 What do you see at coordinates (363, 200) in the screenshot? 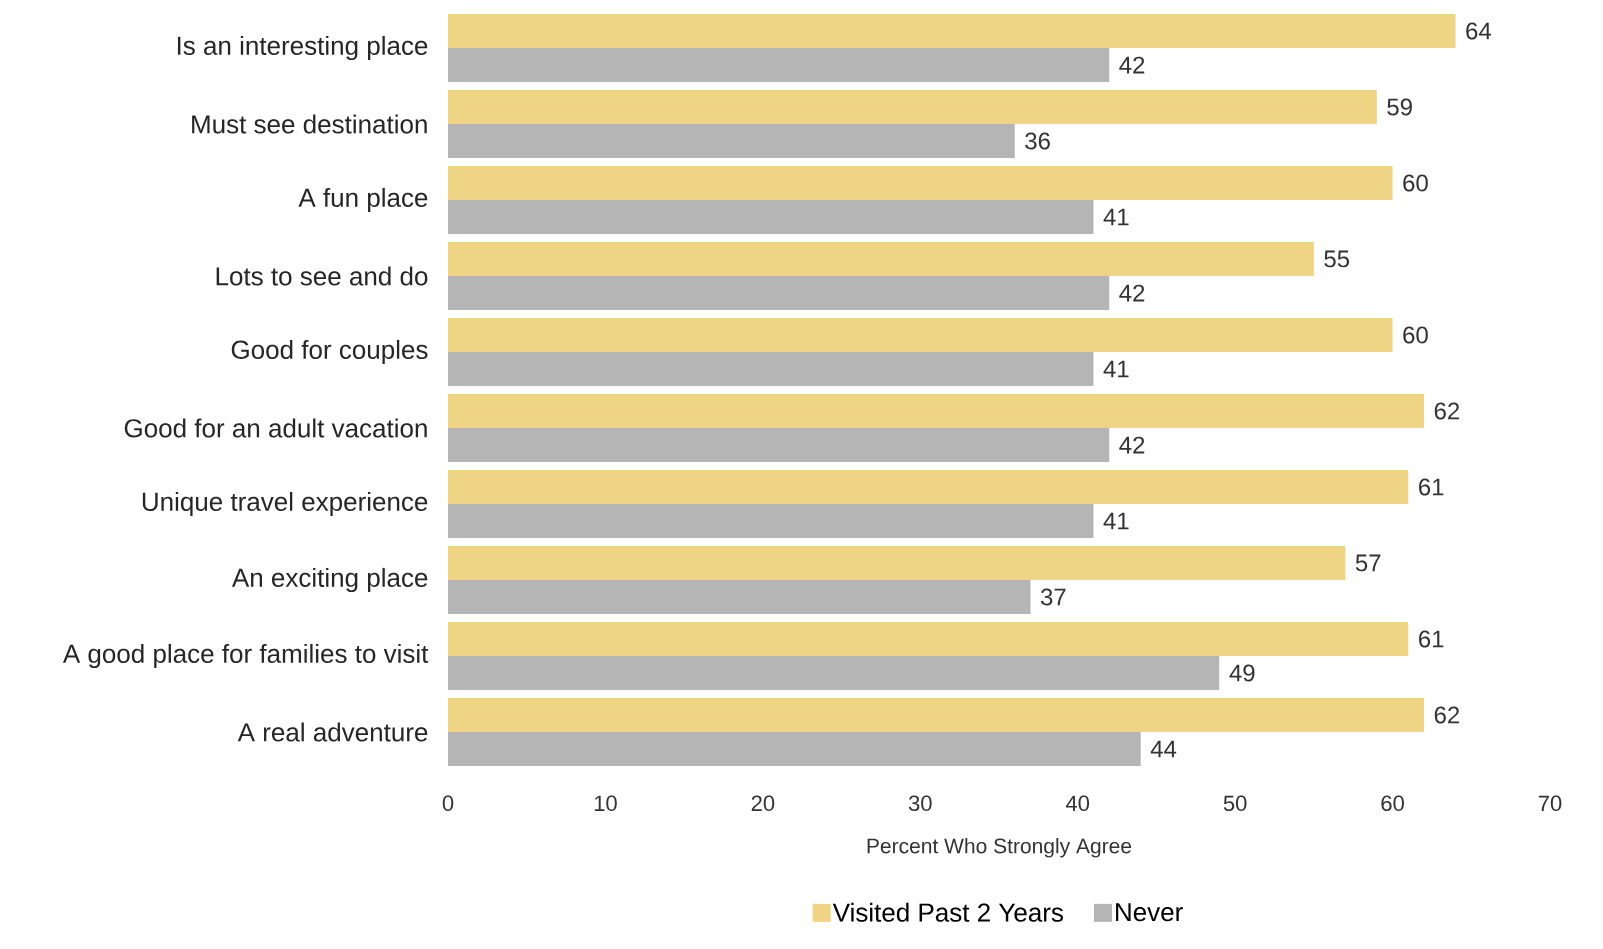
I see `y-tick-label: A fun place` at bounding box center [363, 200].